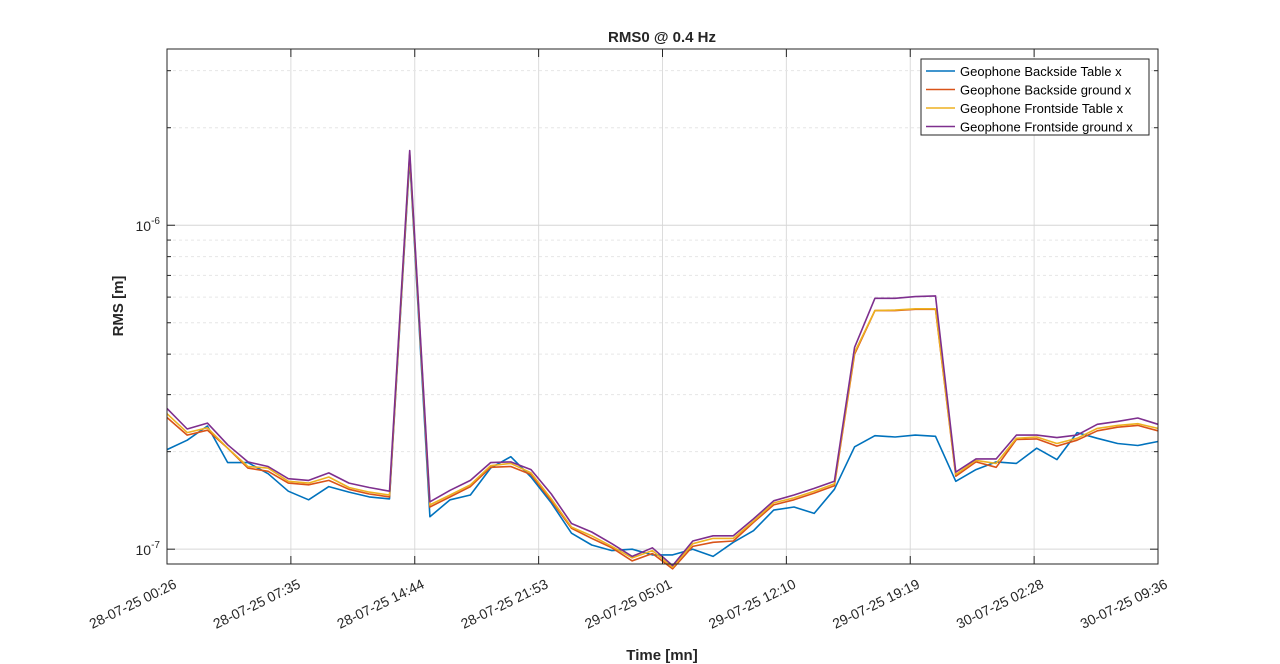  I want to click on legend-box, so click(1035, 97).